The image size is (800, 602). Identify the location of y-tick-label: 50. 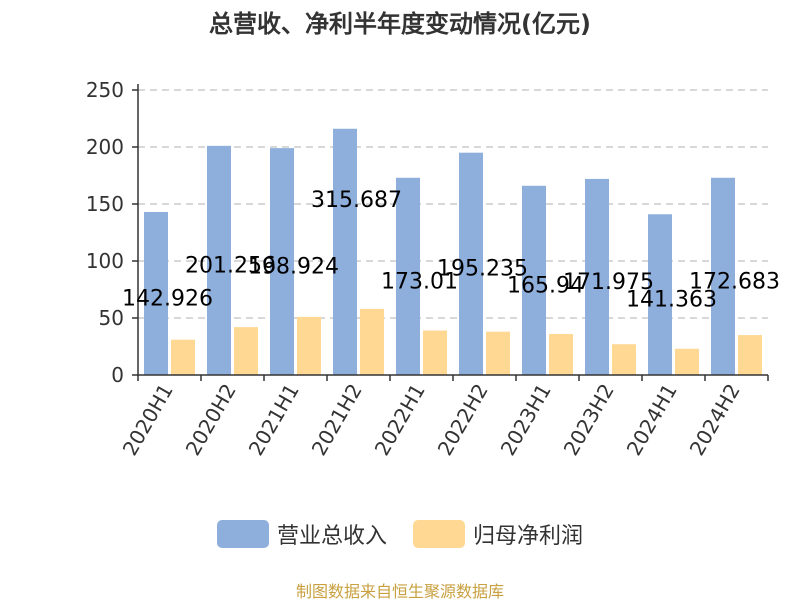
(111, 318).